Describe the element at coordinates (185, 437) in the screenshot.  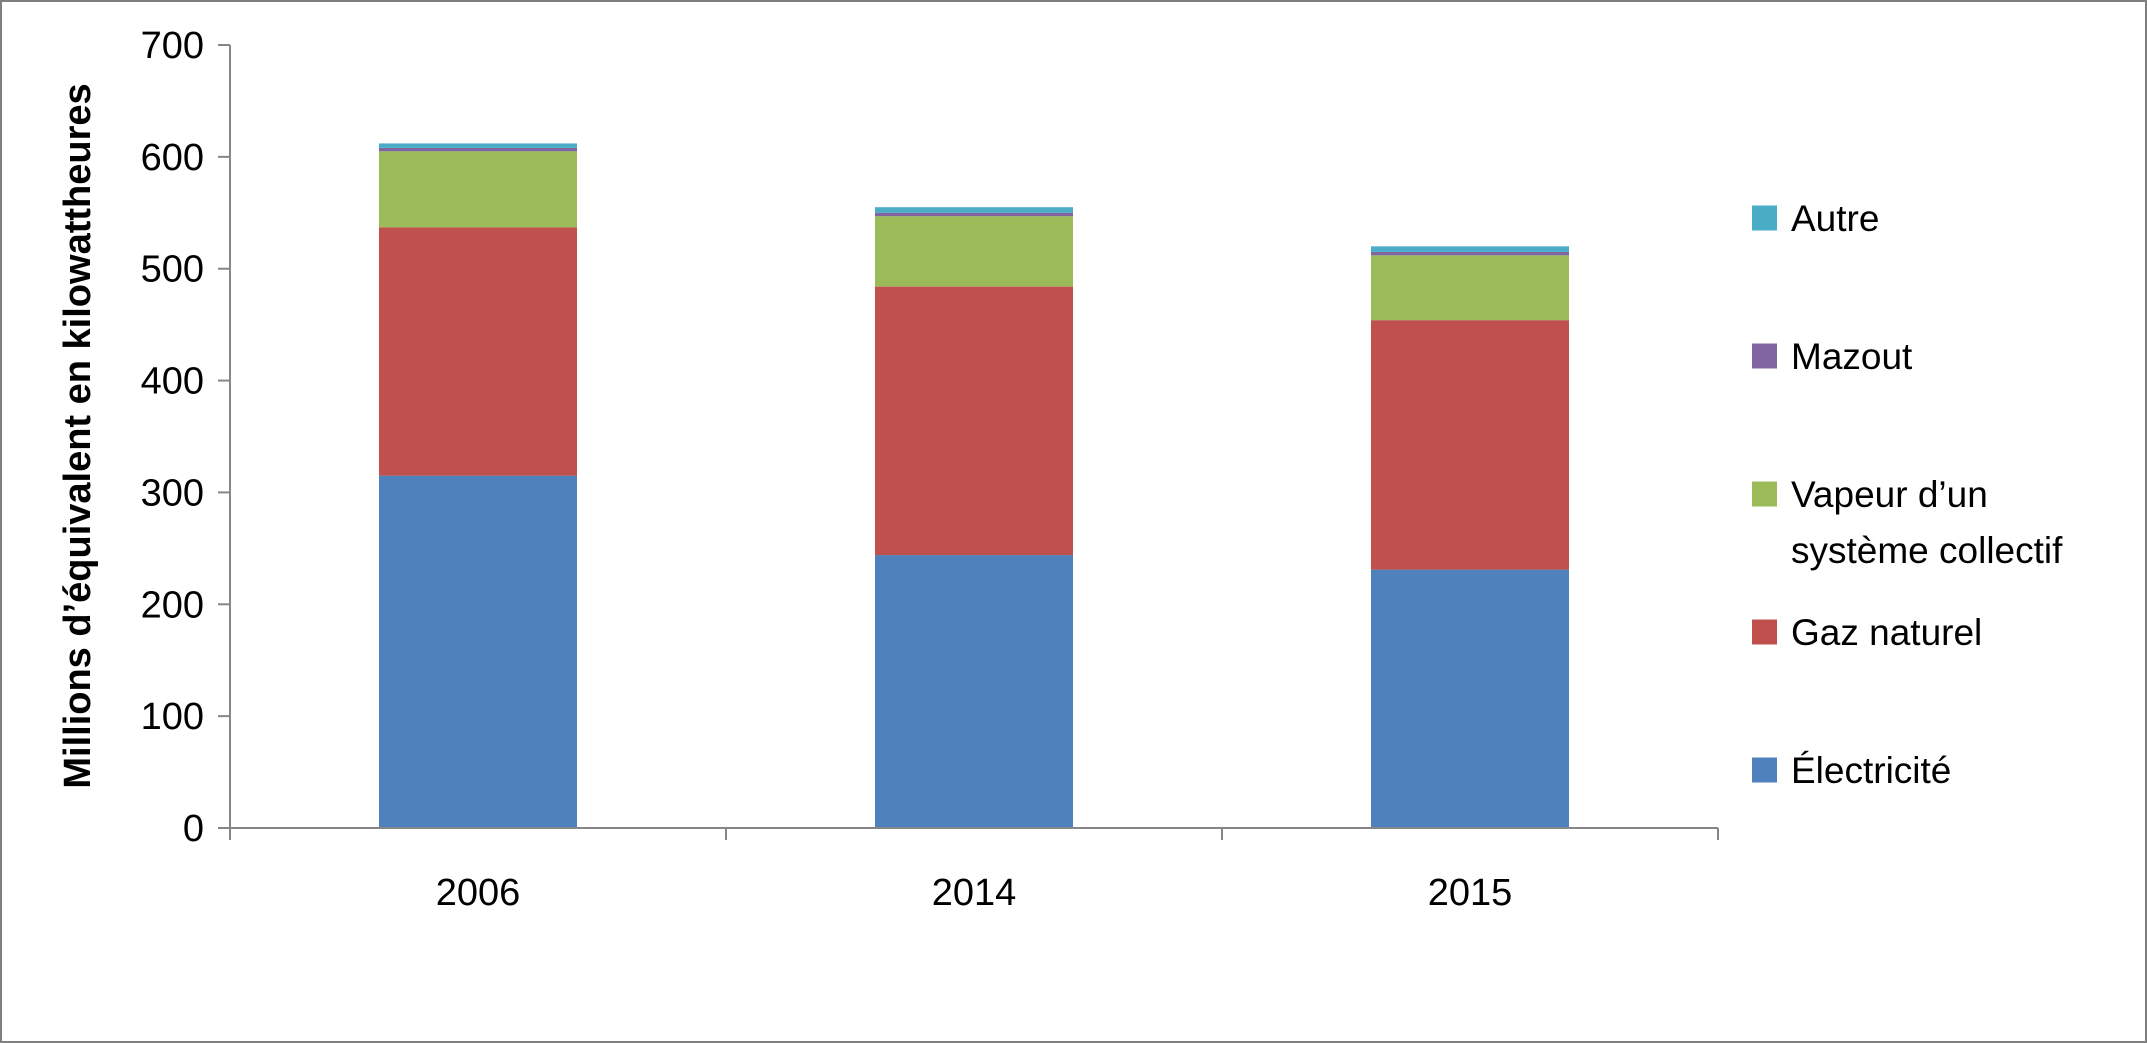
I see `y-axis-ticks: 0 100 200 300 400 500 600 700` at that location.